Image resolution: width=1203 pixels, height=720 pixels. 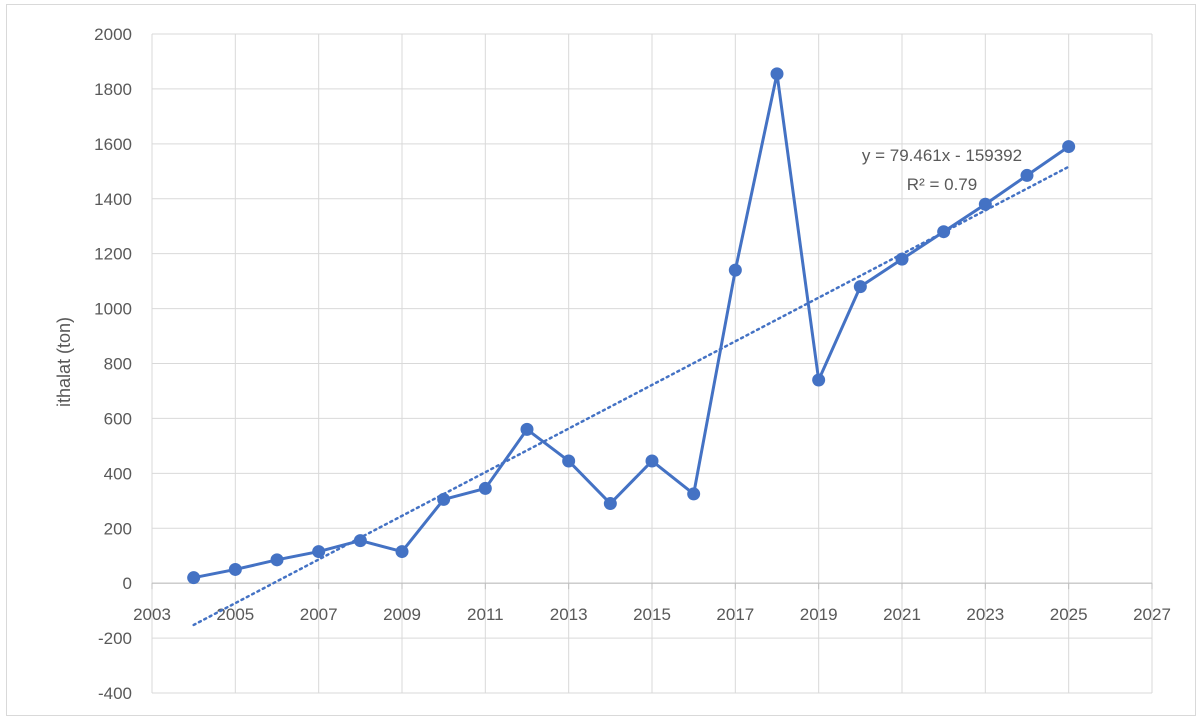 I want to click on trendline-r2: R² = 0.79, so click(x=942, y=184).